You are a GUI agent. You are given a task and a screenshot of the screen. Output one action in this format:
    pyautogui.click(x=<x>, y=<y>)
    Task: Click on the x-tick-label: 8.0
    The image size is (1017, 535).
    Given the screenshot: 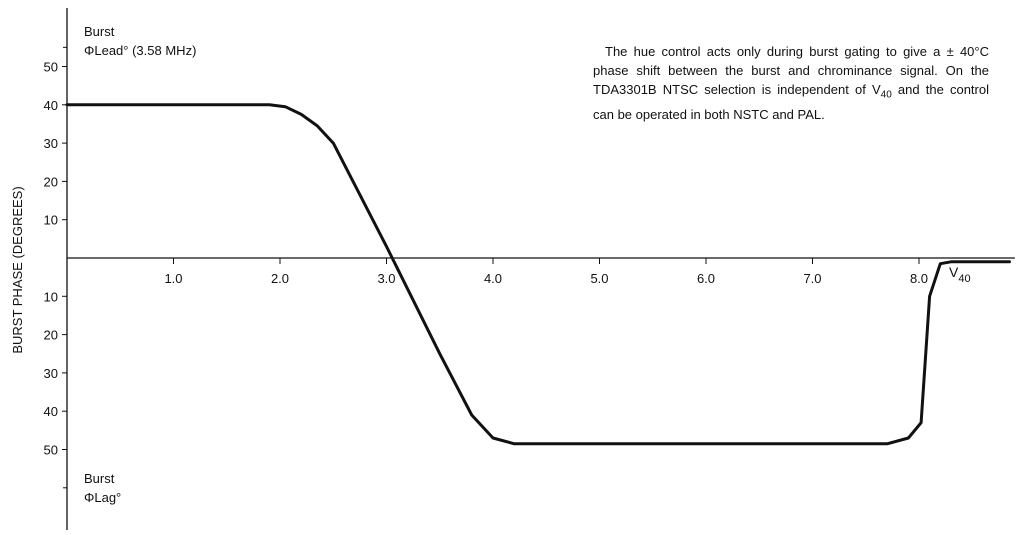 What is the action you would take?
    pyautogui.click(x=919, y=278)
    